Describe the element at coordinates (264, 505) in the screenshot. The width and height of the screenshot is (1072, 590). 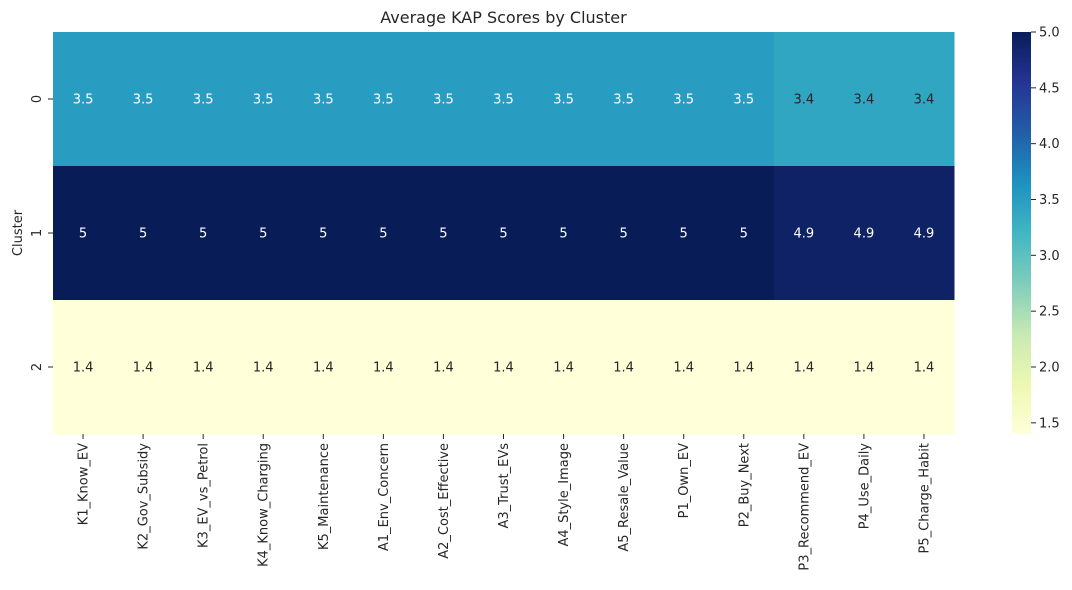
I see `x-tick-label: K4_Know_Charging` at that location.